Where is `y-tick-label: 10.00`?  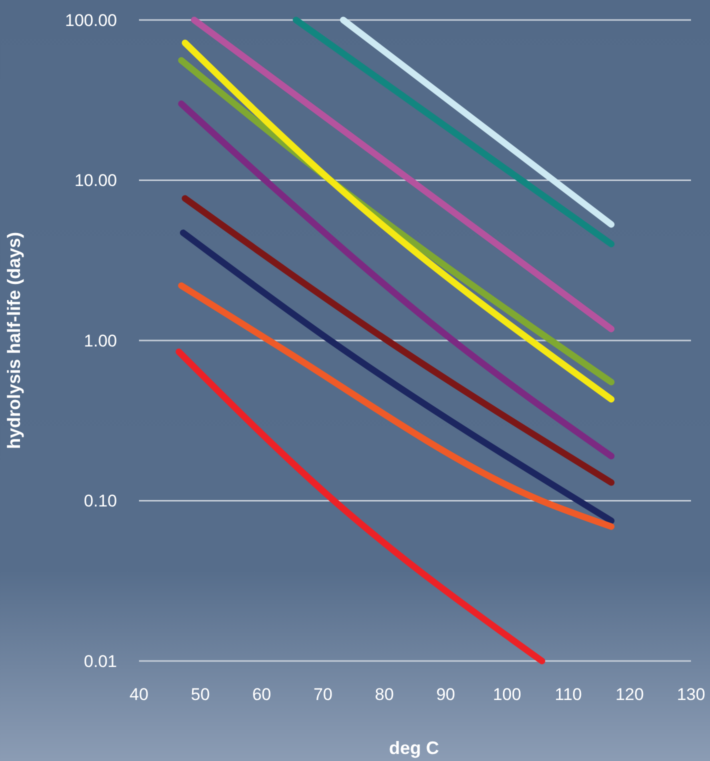 y-tick-label: 10.00 is located at coordinates (95, 180).